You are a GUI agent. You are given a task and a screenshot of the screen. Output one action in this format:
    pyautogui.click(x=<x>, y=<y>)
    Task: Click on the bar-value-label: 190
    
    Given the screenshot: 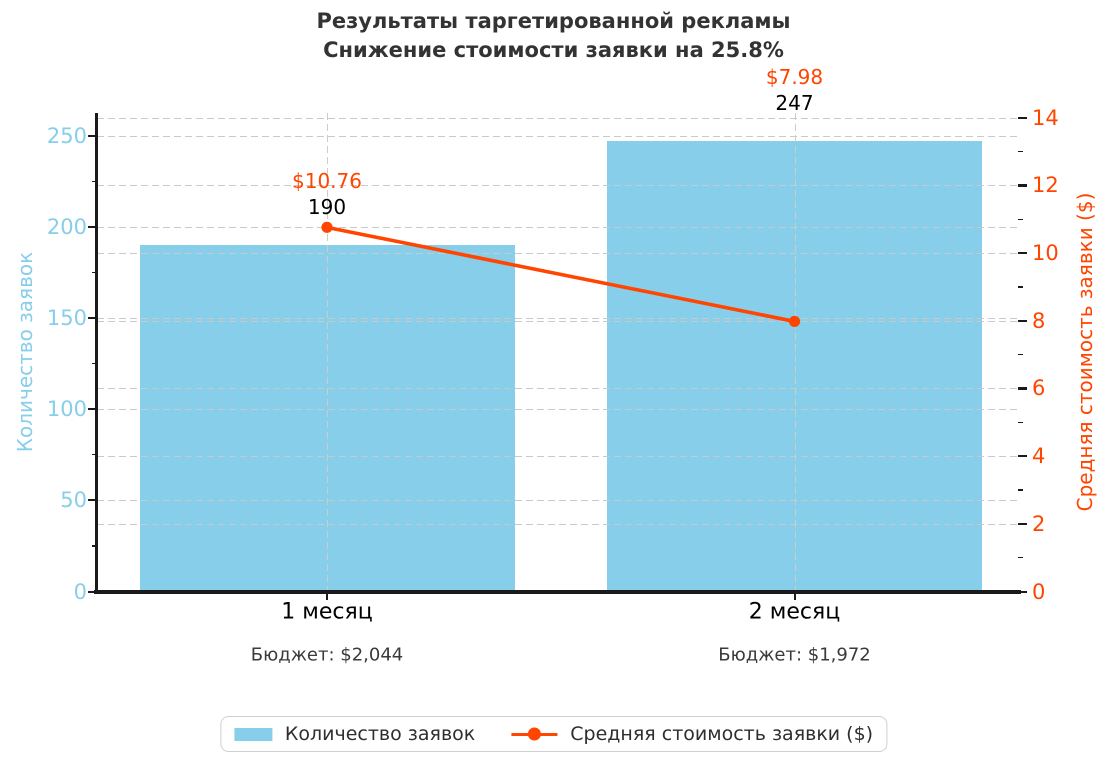 What is the action you would take?
    pyautogui.click(x=327, y=206)
    